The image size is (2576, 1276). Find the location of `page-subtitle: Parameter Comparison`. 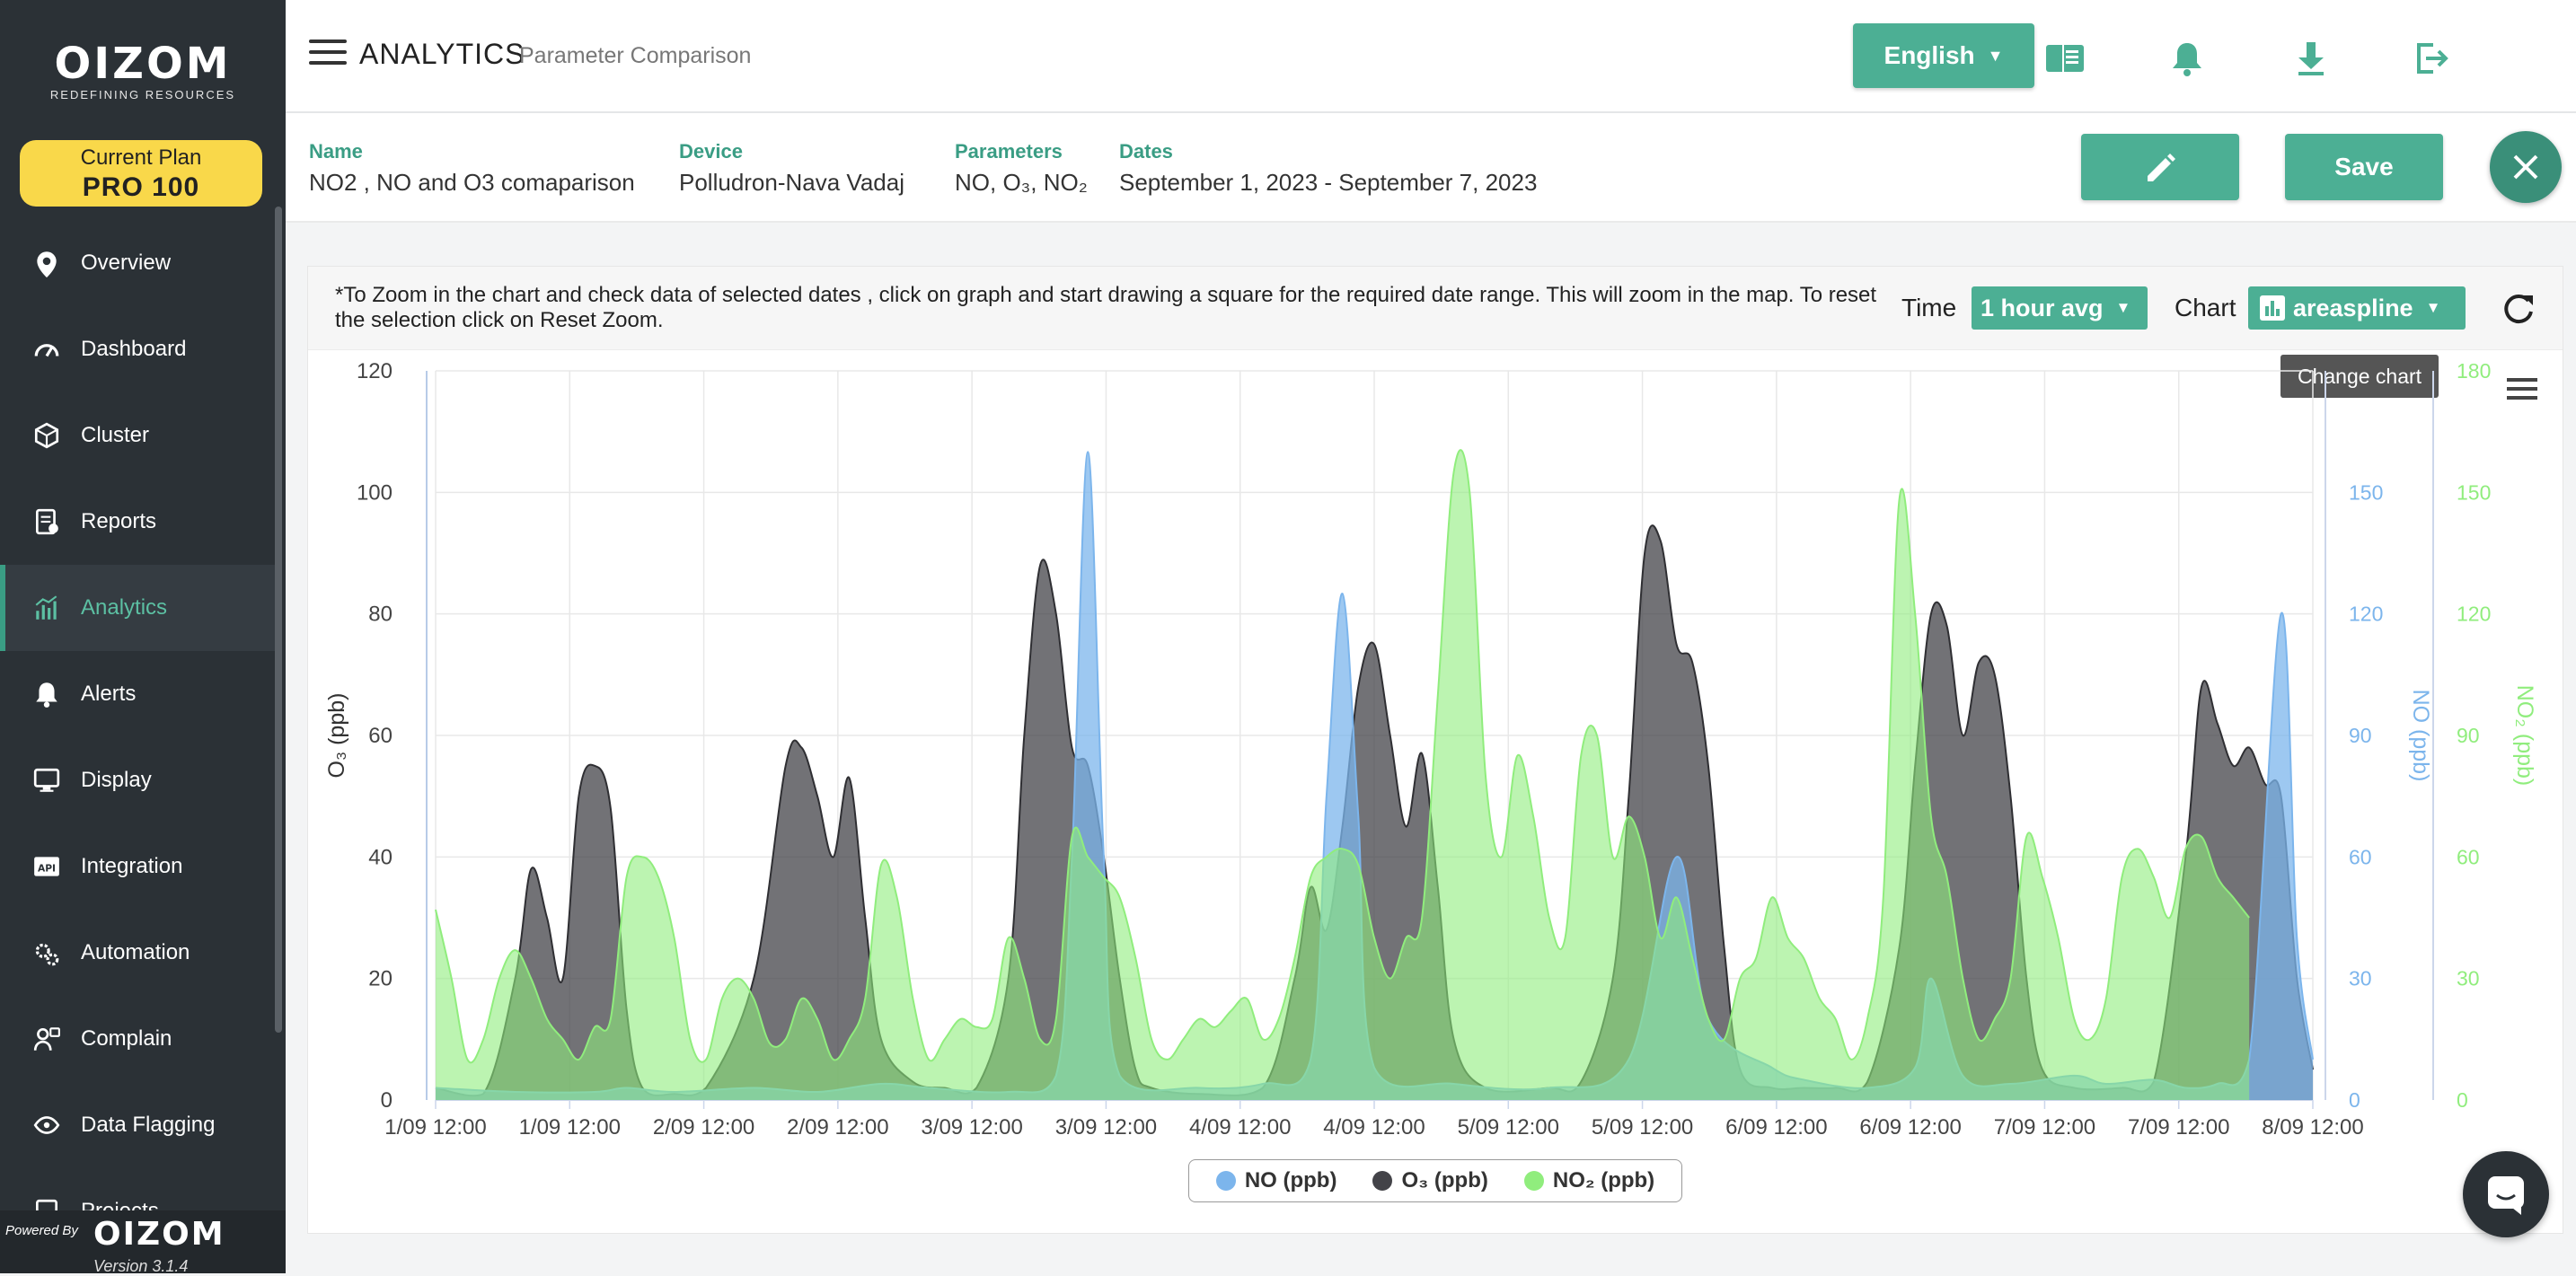

page-subtitle: Parameter Comparison is located at coordinates (635, 55).